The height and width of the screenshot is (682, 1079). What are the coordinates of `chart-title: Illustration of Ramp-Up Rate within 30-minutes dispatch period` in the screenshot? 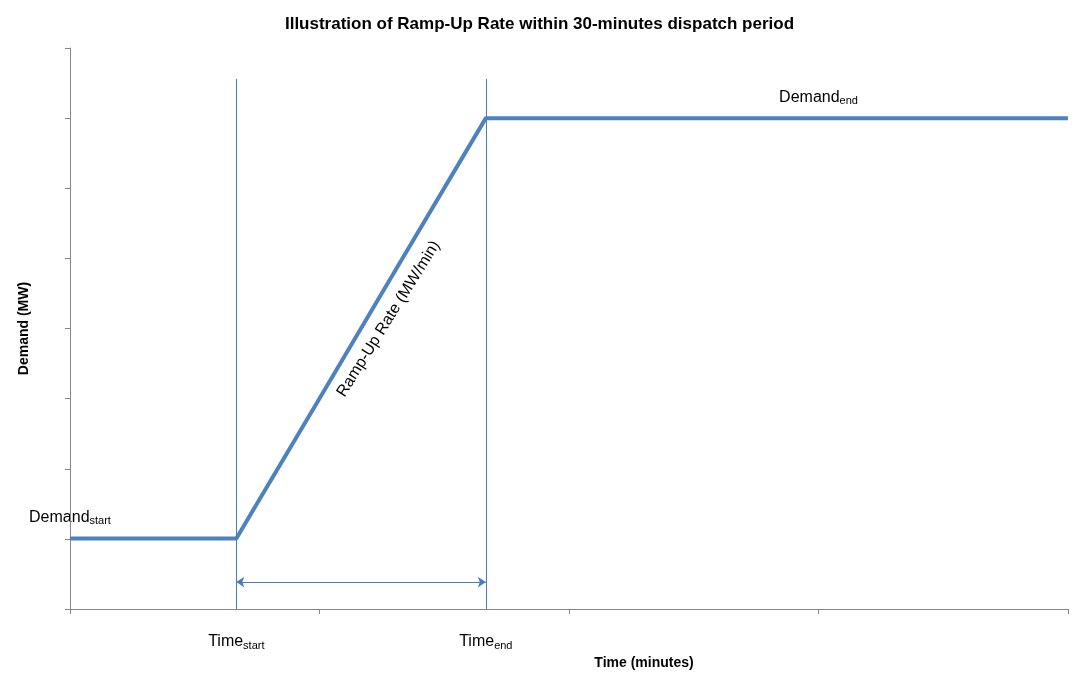 It's located at (539, 23).